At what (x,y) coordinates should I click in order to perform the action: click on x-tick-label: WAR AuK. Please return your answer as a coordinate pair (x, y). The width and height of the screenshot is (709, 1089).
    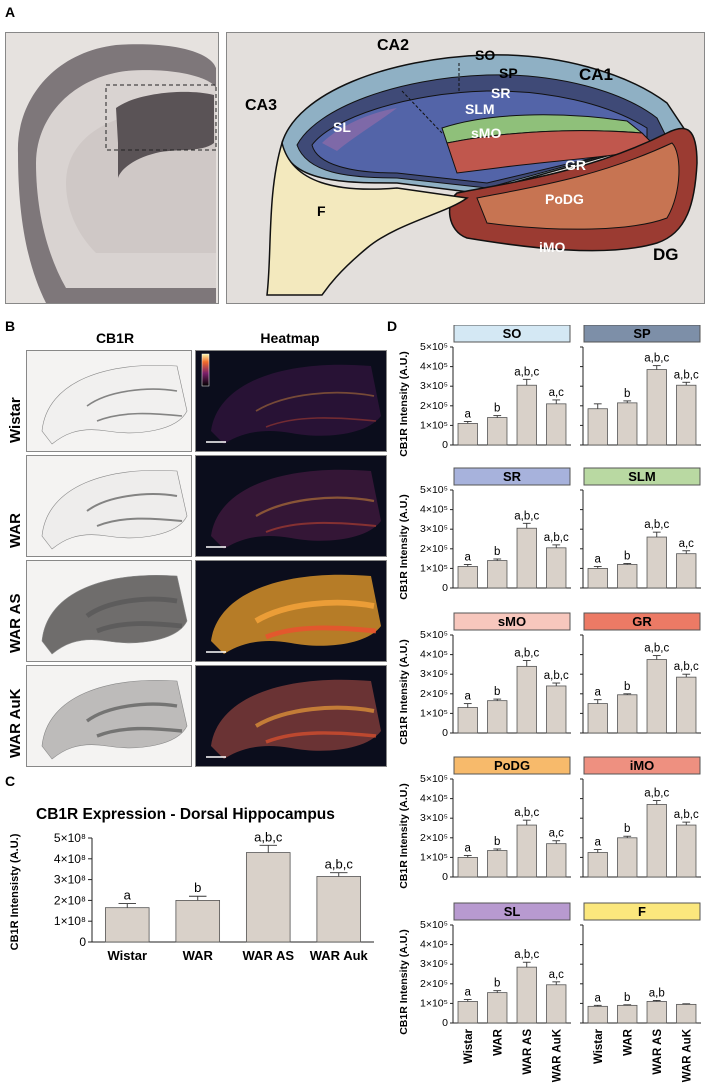
    Looking at the image, I should click on (557, 1055).